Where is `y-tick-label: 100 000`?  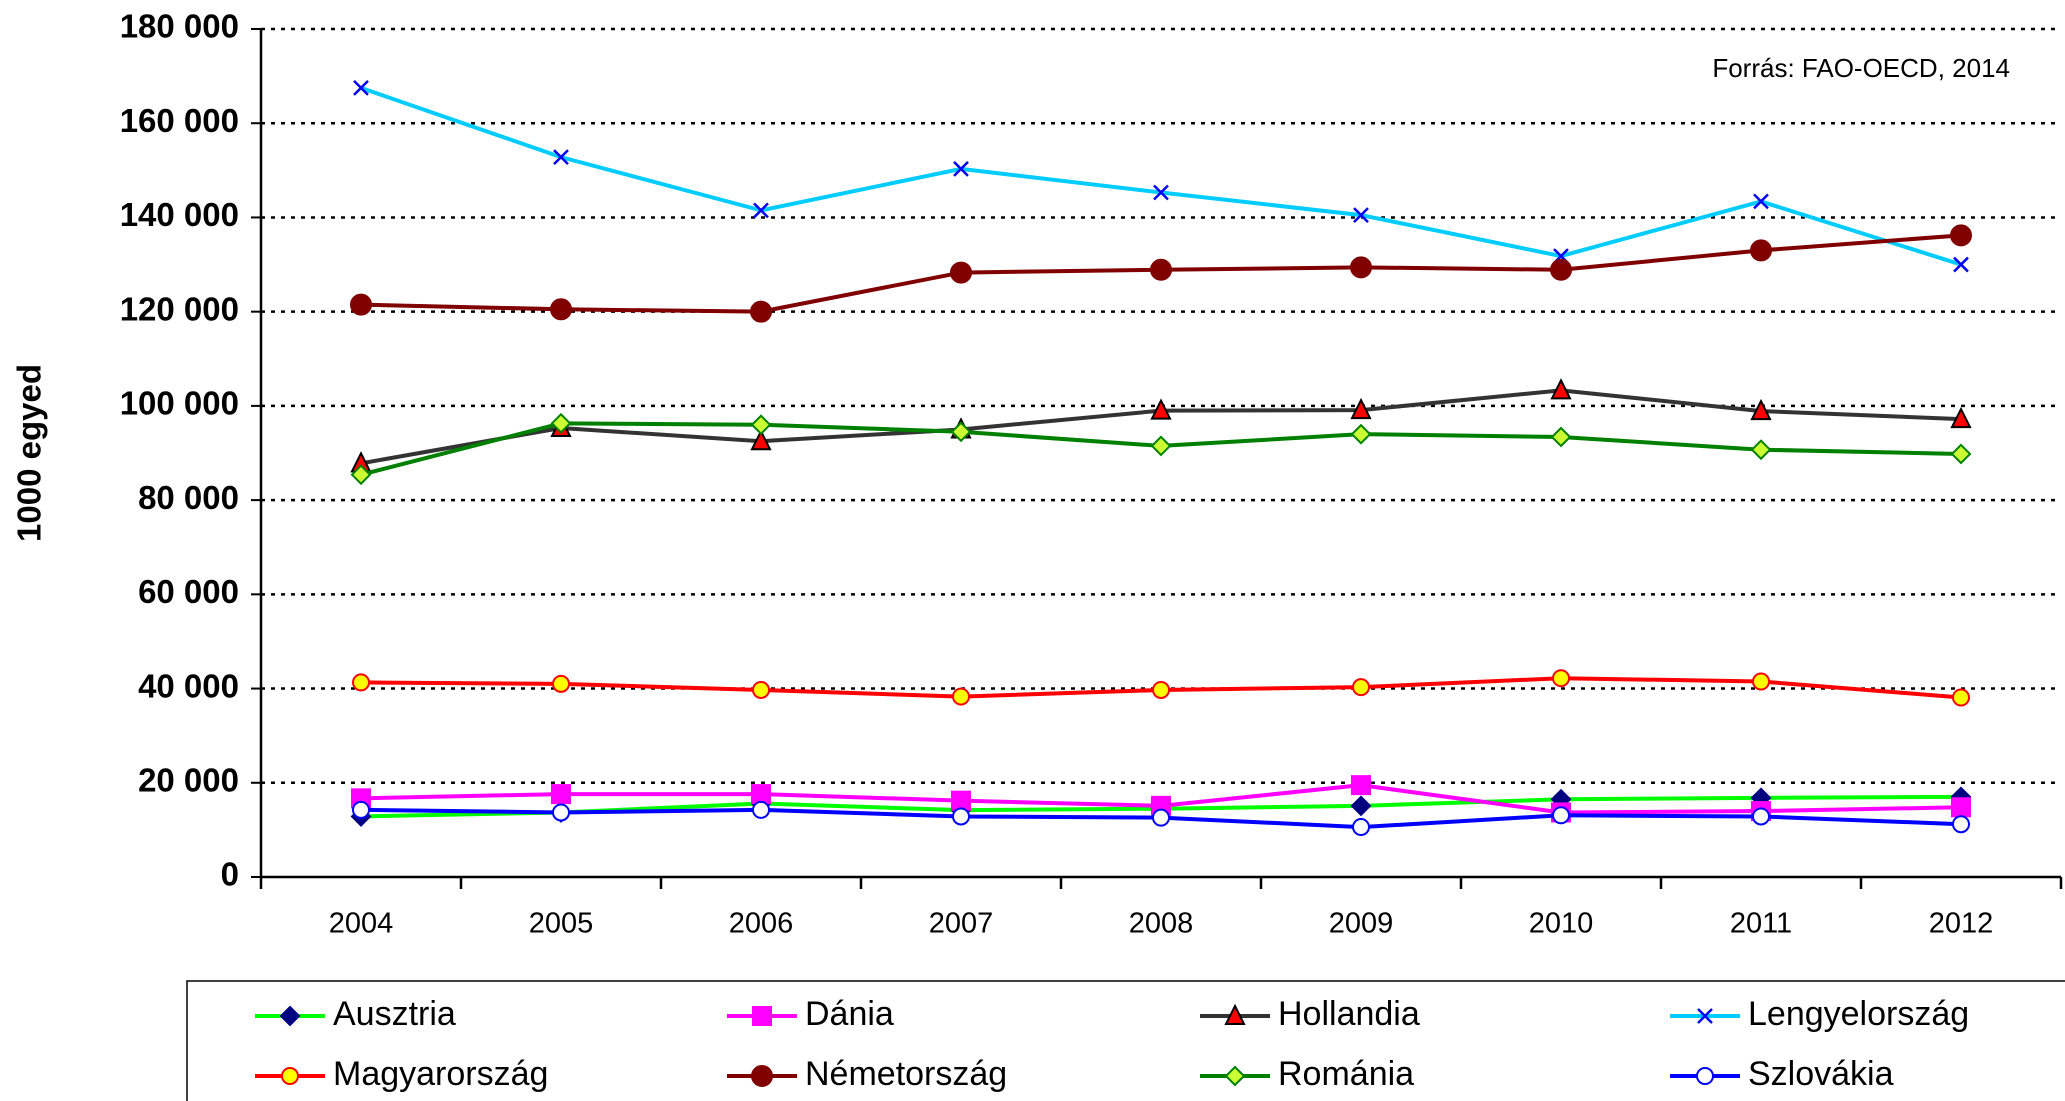
y-tick-label: 100 000 is located at coordinates (179, 403).